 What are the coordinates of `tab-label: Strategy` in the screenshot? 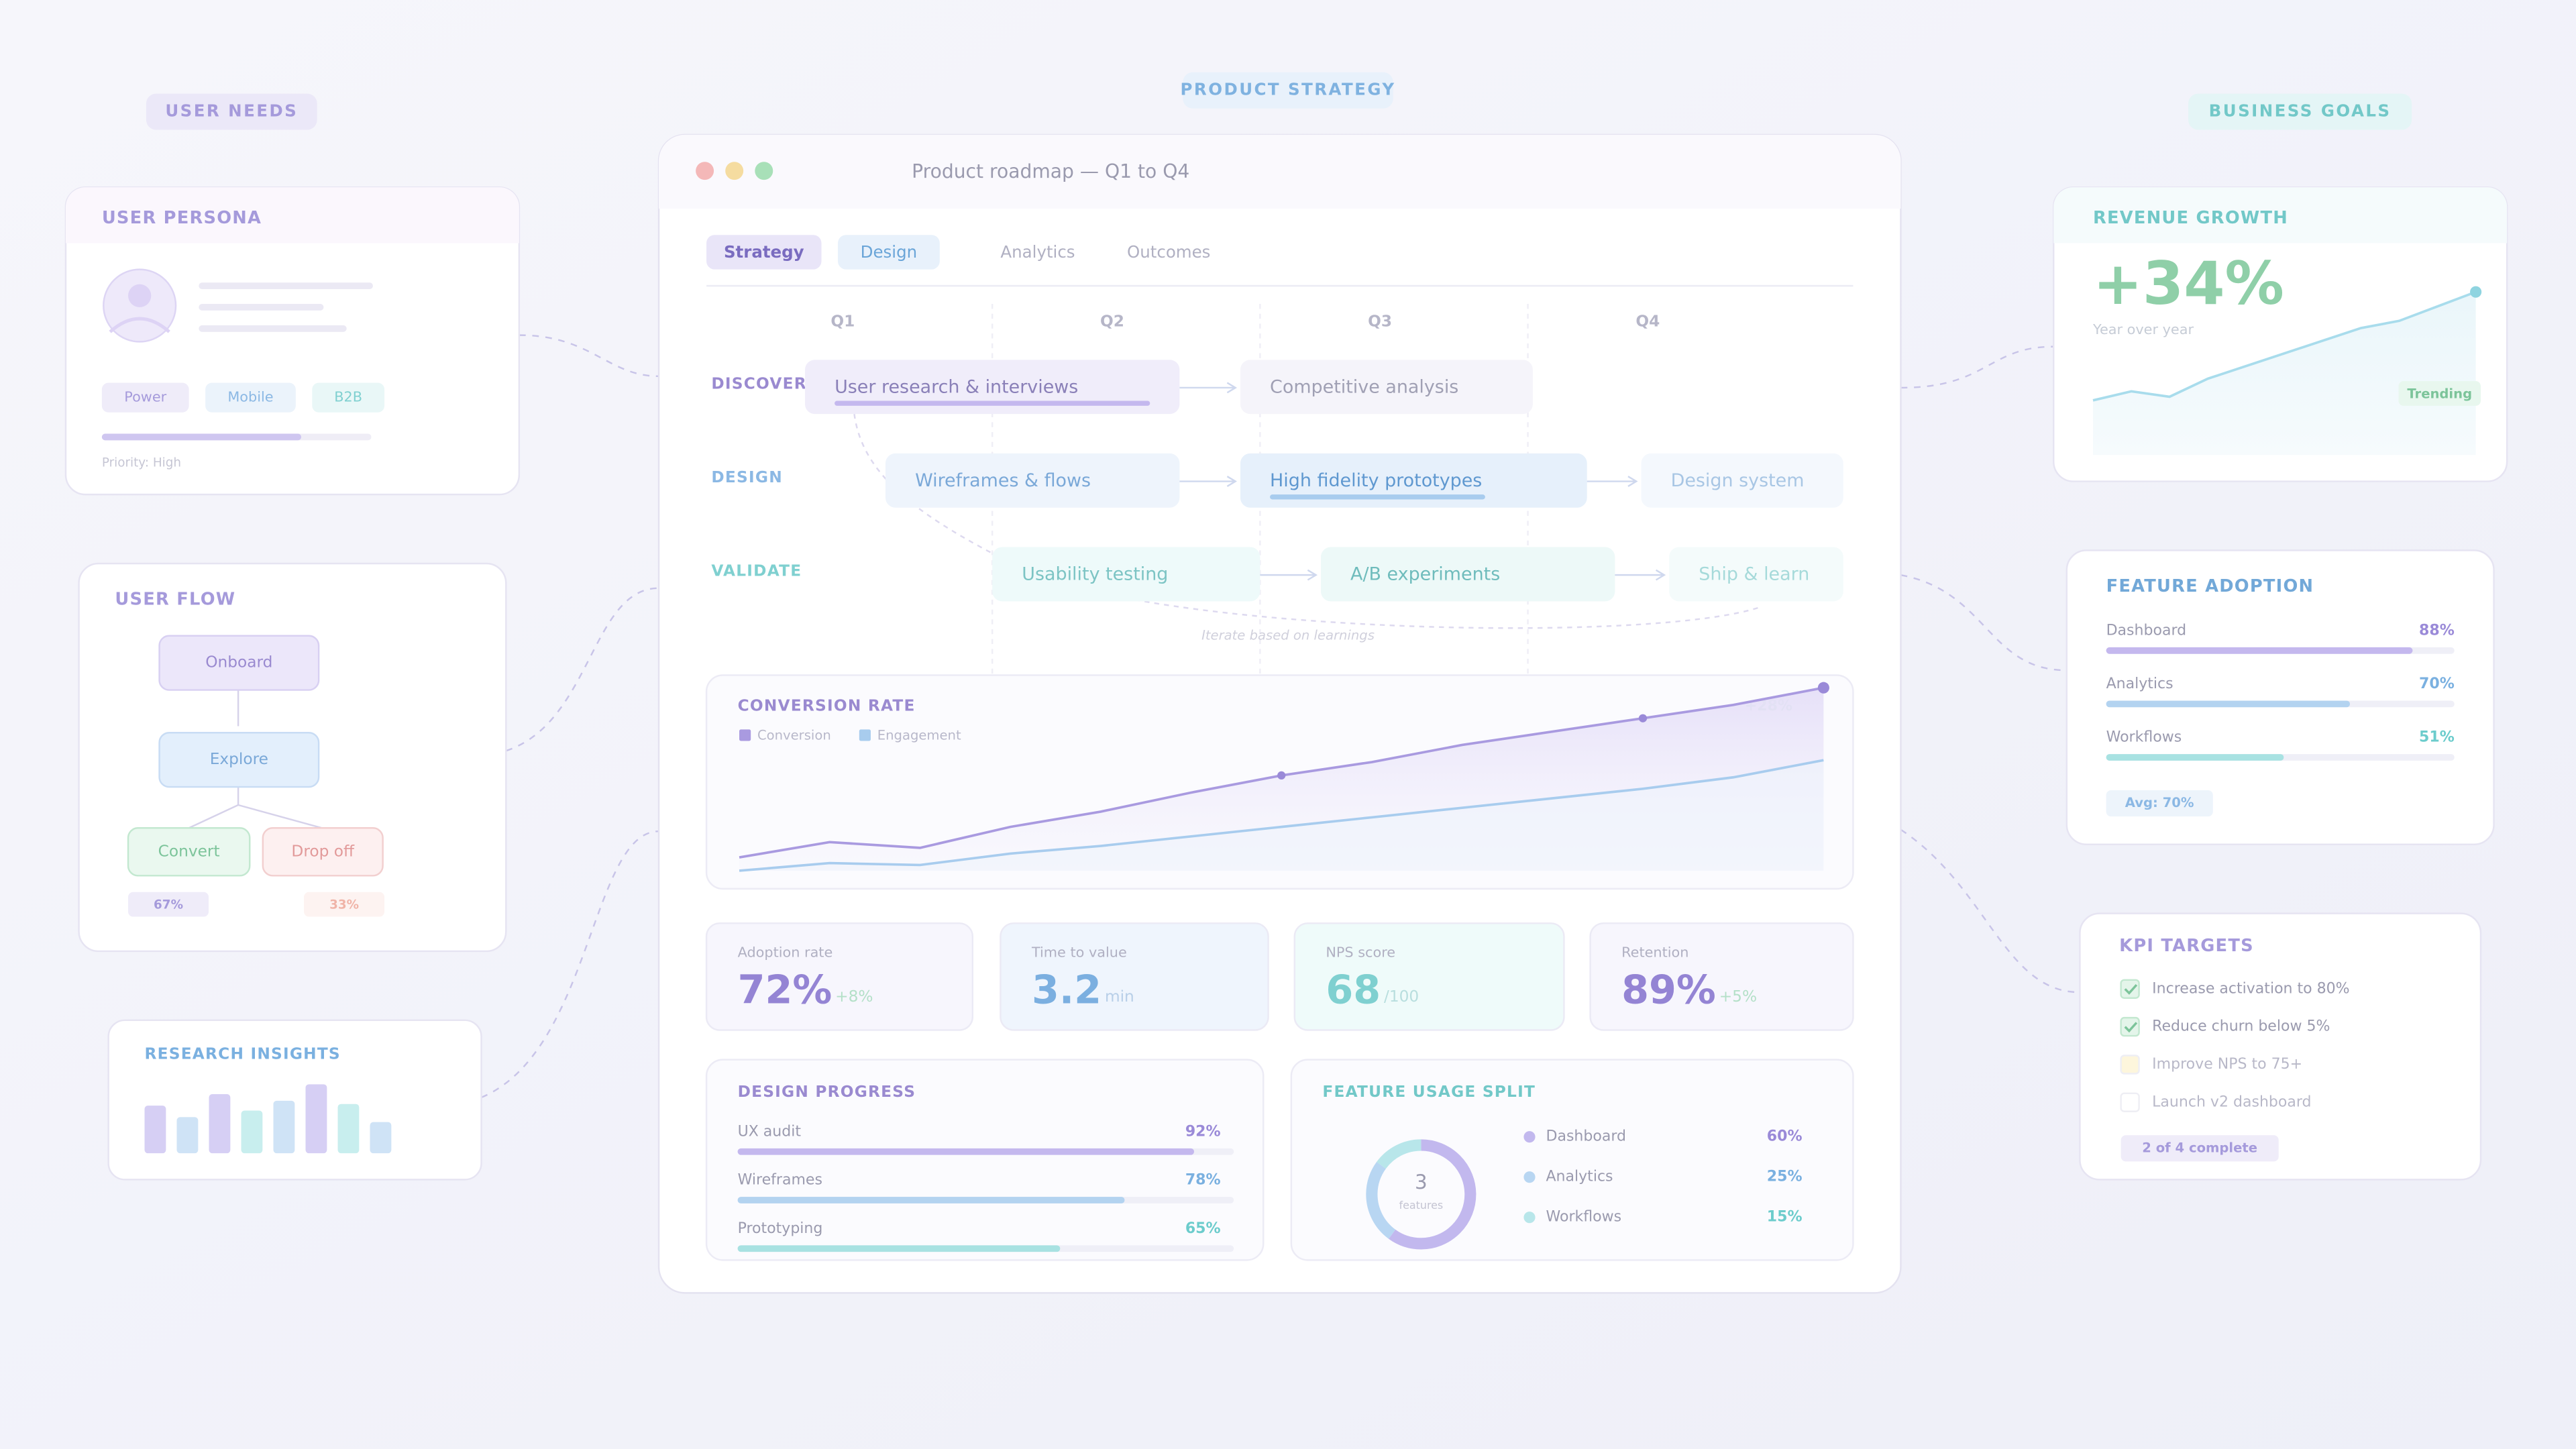 It's located at (764, 252).